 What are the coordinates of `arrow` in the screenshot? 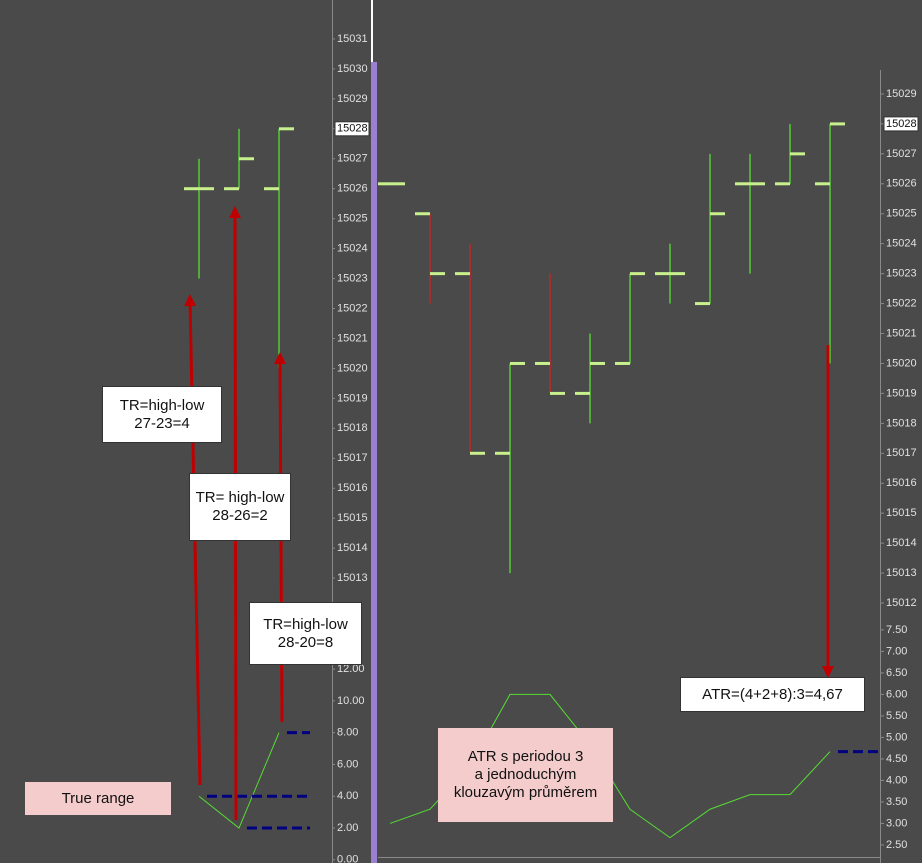 It's located at (193, 540).